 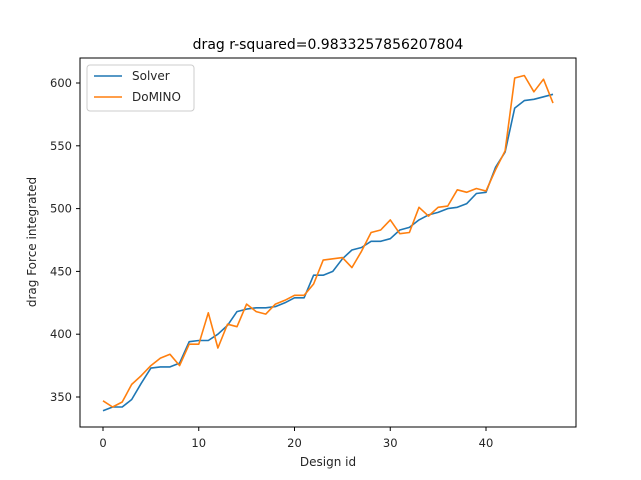 What do you see at coordinates (328, 45) in the screenshot?
I see `chart-title: drag r-squared=0.9833257856207804` at bounding box center [328, 45].